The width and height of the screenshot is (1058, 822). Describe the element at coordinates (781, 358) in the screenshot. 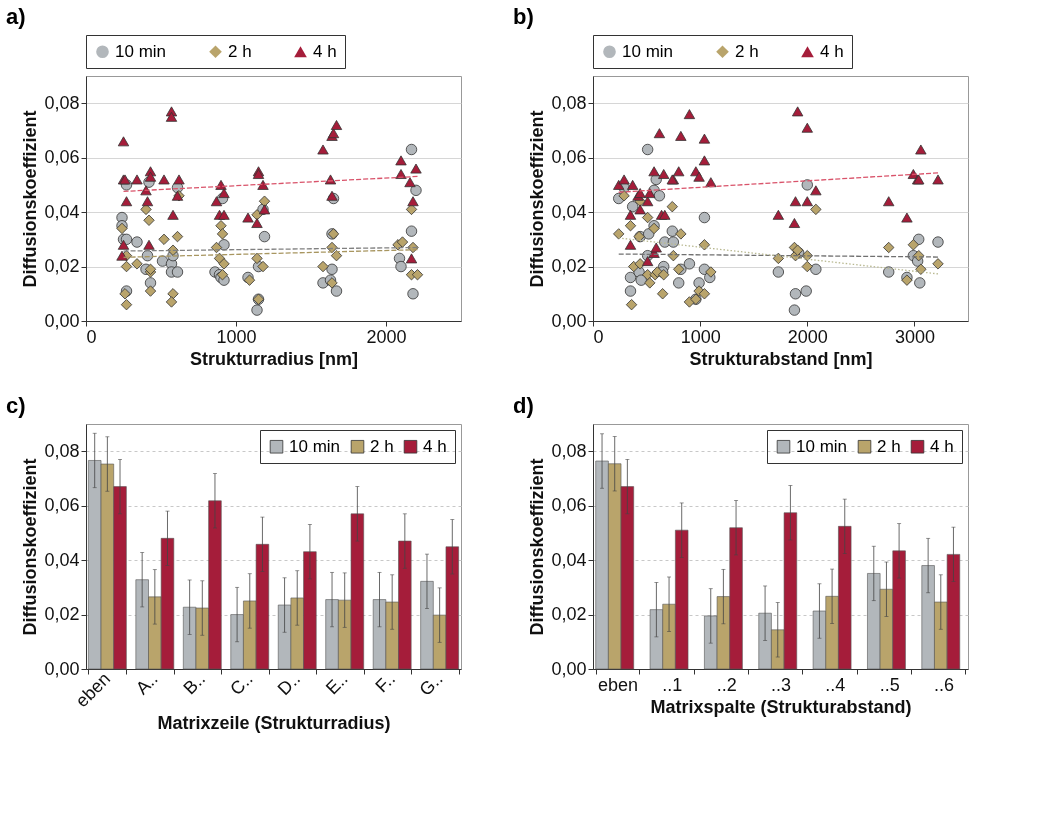

I see `x-axis-title: Strukturabstand [nm]` at that location.